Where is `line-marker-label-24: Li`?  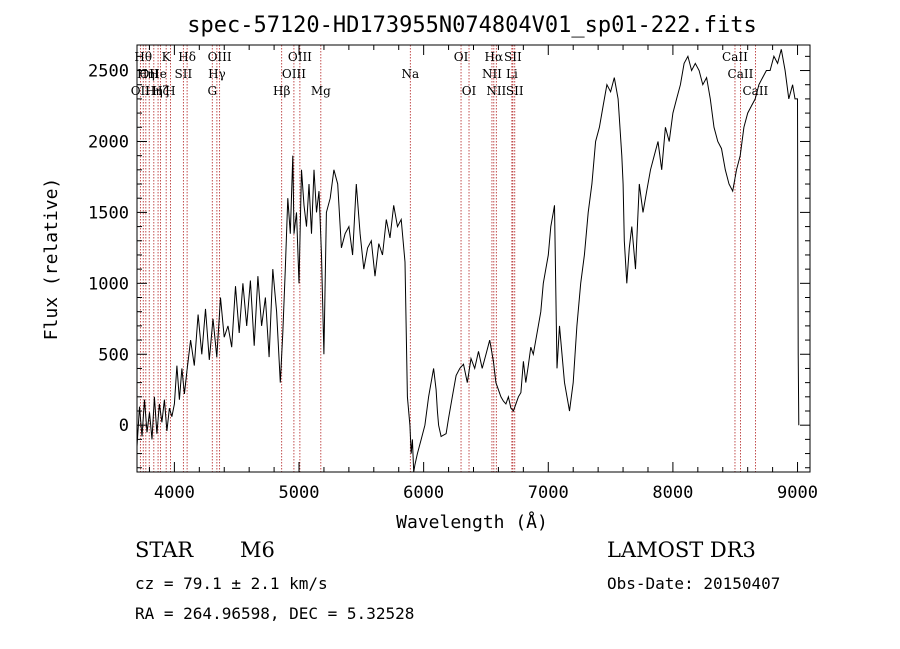 line-marker-label-24: Li is located at coordinates (512, 74).